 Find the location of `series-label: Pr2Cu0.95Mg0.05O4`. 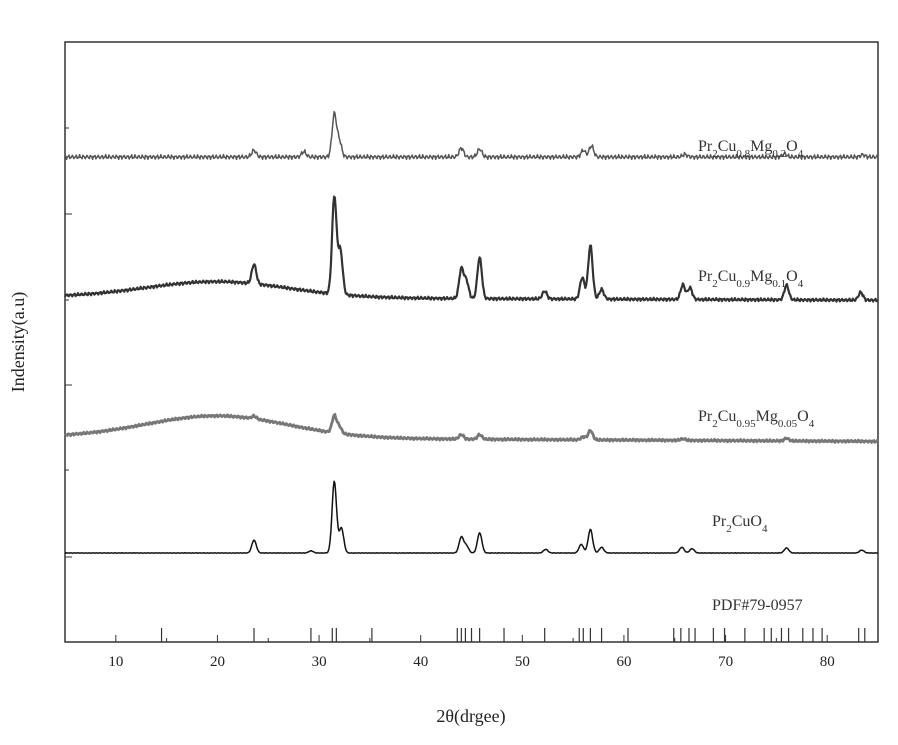

series-label: Pr2Cu0.95Mg0.05O4 is located at coordinates (756, 419).